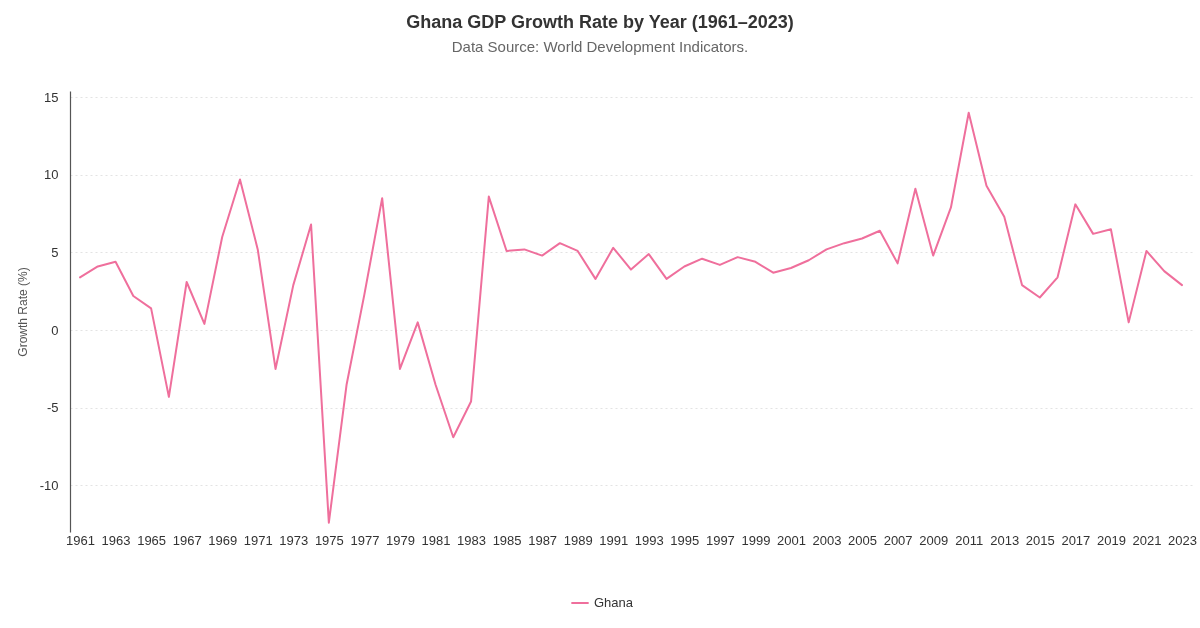 The image size is (1200, 628). What do you see at coordinates (934, 540) in the screenshot?
I see `x-tick-label: 2009` at bounding box center [934, 540].